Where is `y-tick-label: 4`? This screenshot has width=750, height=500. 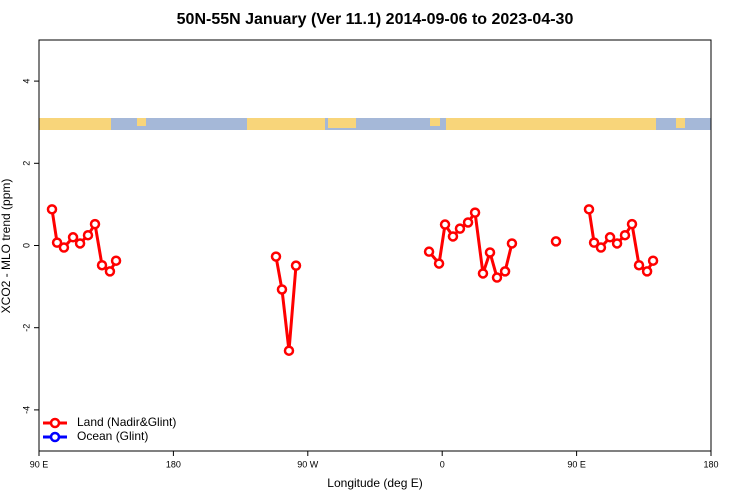 y-tick-label: 4 is located at coordinates (26, 81).